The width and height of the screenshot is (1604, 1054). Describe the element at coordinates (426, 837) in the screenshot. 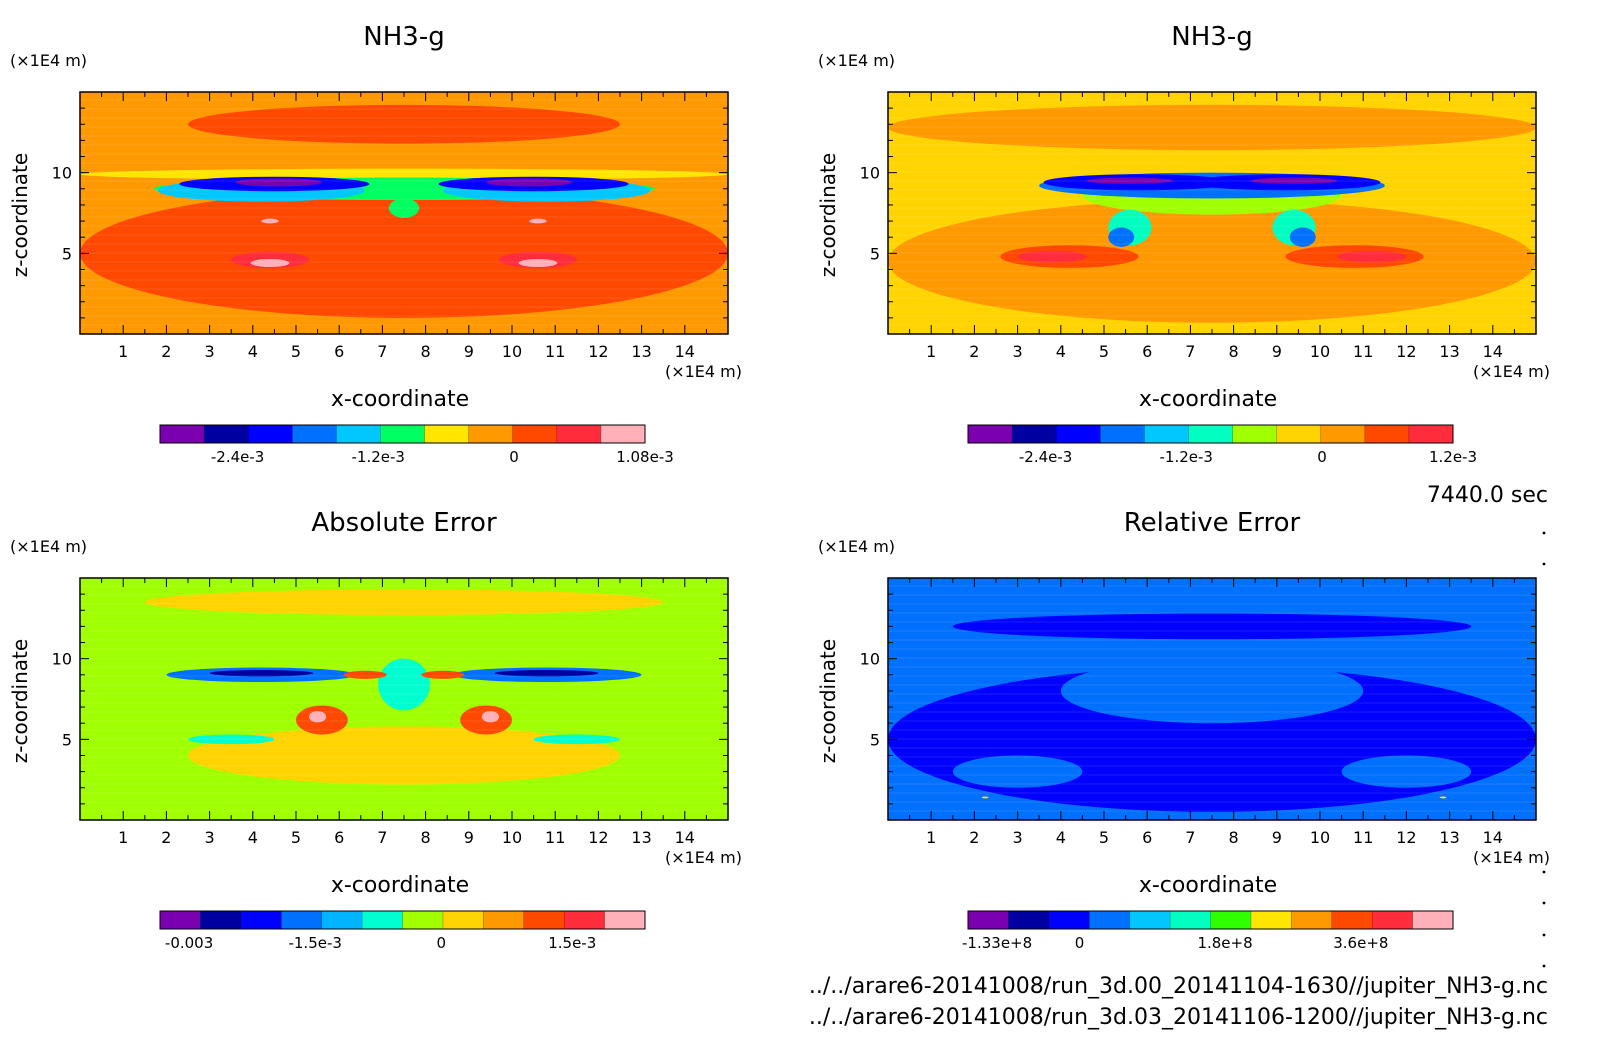

I see `x-tick-label: 8` at that location.